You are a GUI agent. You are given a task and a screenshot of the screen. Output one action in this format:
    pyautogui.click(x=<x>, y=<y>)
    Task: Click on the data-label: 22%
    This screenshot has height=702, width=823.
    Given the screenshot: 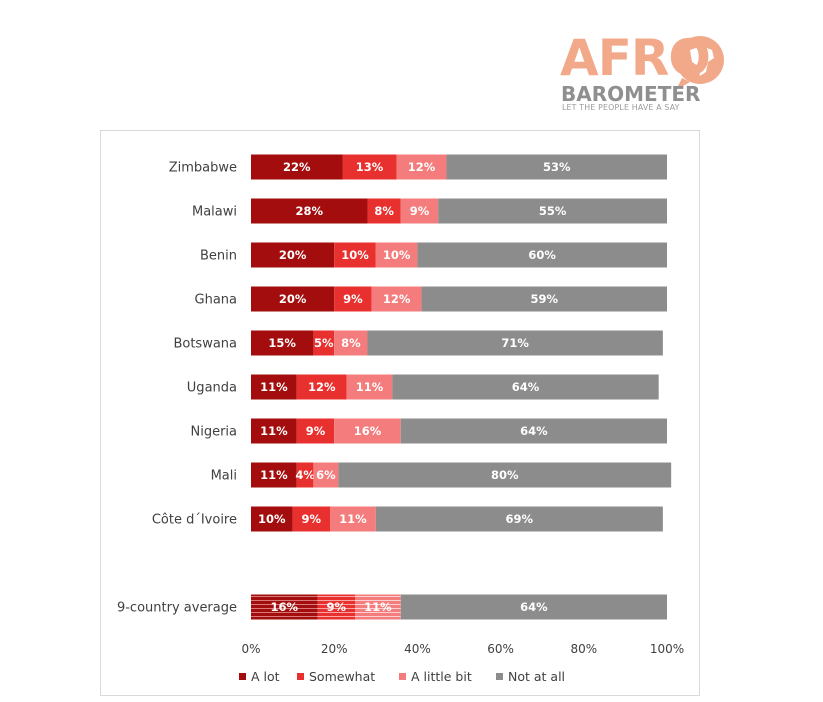 What is the action you would take?
    pyautogui.click(x=297, y=167)
    